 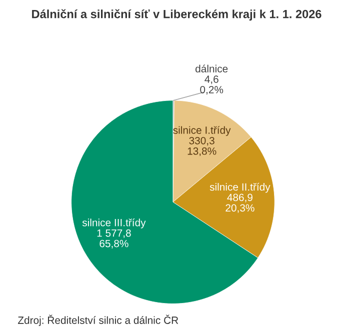 I want to click on slice-label: dálnice, so click(x=212, y=68).